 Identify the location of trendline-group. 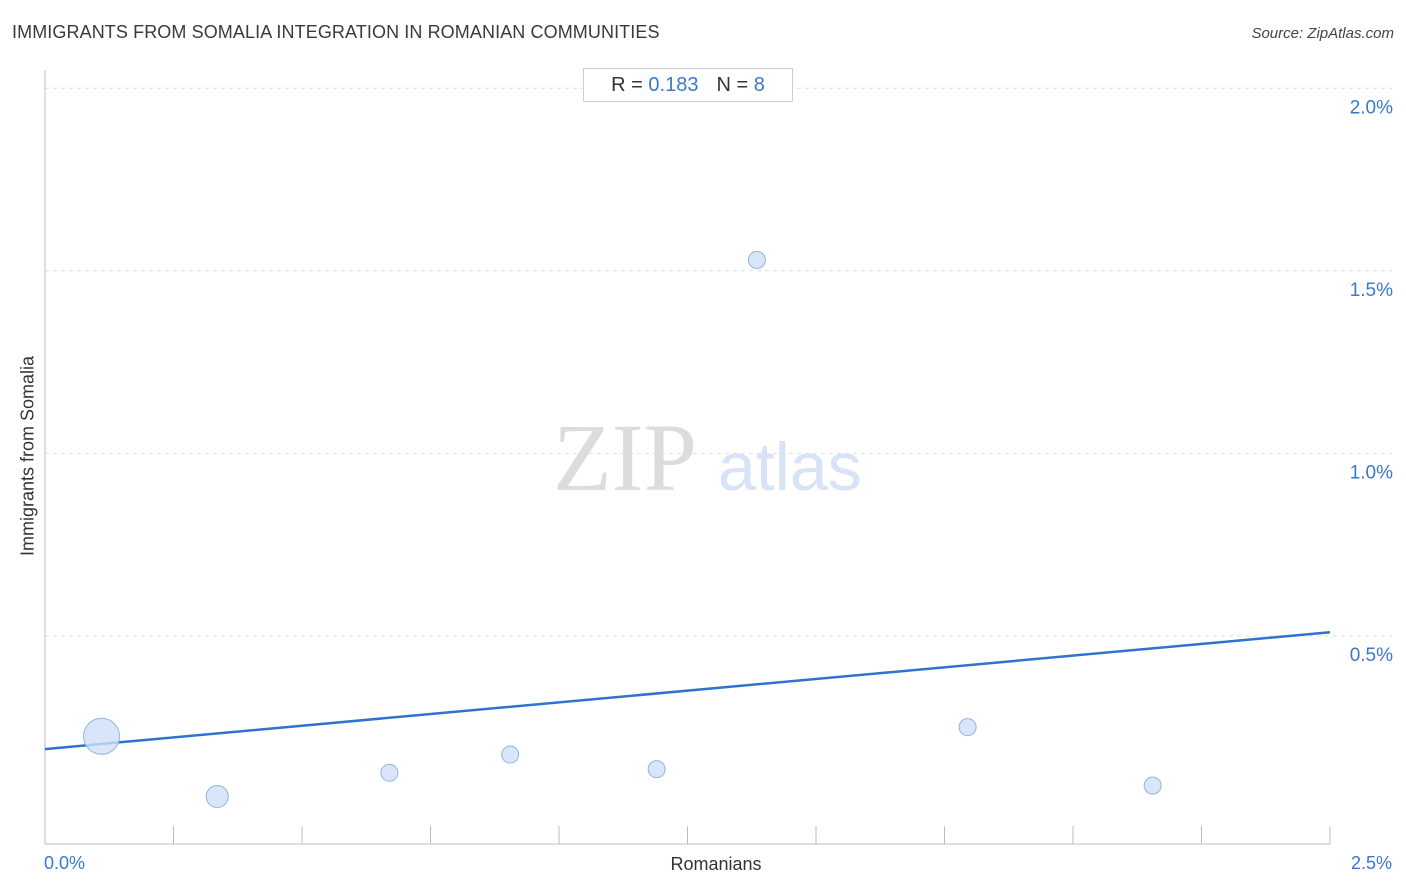
(687, 691).